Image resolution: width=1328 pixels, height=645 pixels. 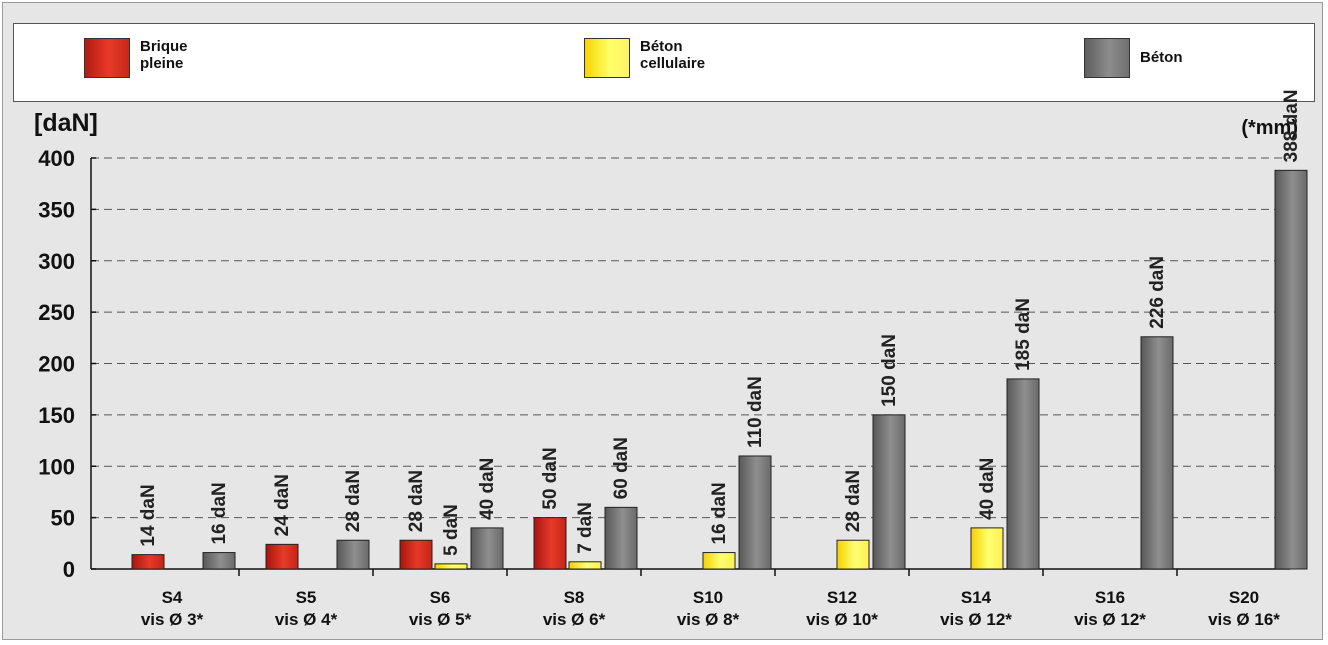 I want to click on legend-swatch-beton-cellulaire, so click(x=607, y=58).